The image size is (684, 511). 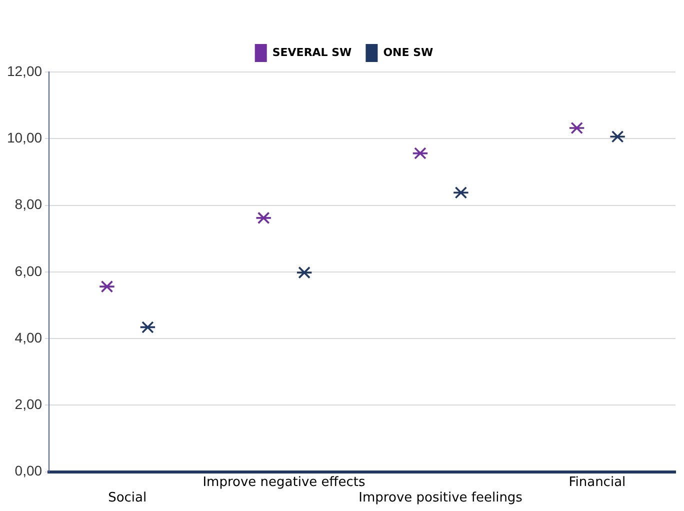 What do you see at coordinates (597, 482) in the screenshot?
I see `x-tick-label: Financial` at bounding box center [597, 482].